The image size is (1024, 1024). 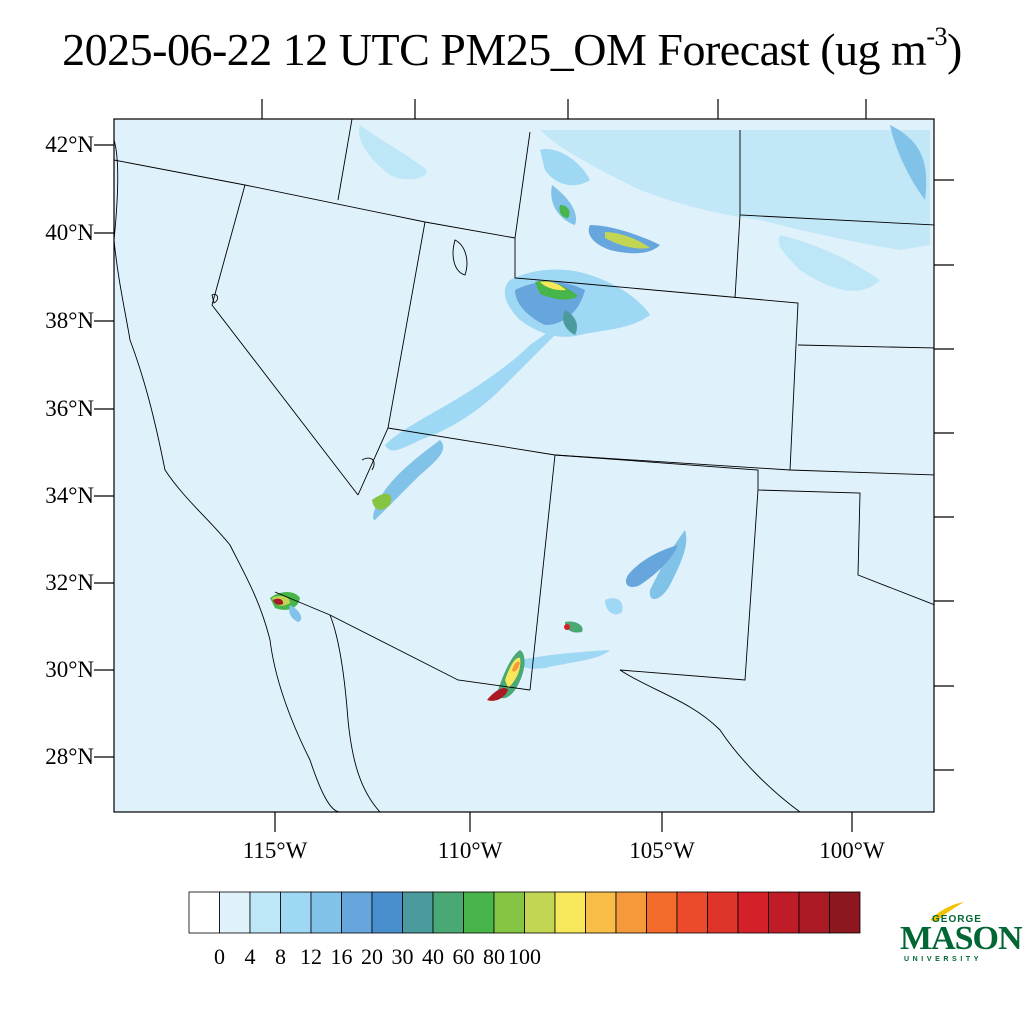 I want to click on lat-label-30: 30°N, so click(x=69, y=669).